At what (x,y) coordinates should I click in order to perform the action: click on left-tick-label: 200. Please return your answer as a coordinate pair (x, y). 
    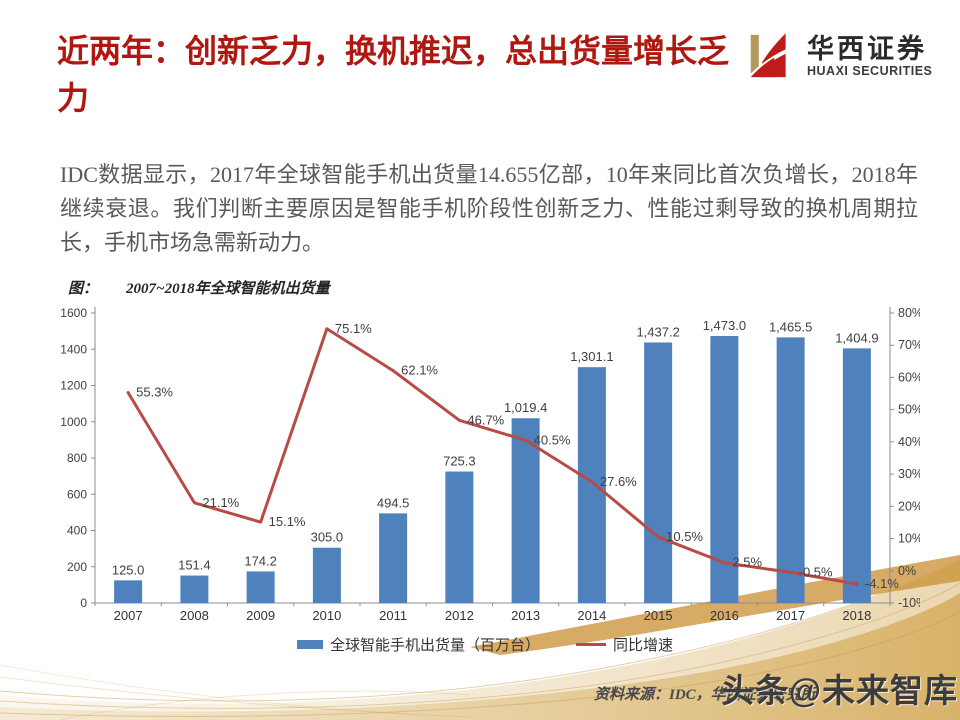
    Looking at the image, I should click on (77, 567).